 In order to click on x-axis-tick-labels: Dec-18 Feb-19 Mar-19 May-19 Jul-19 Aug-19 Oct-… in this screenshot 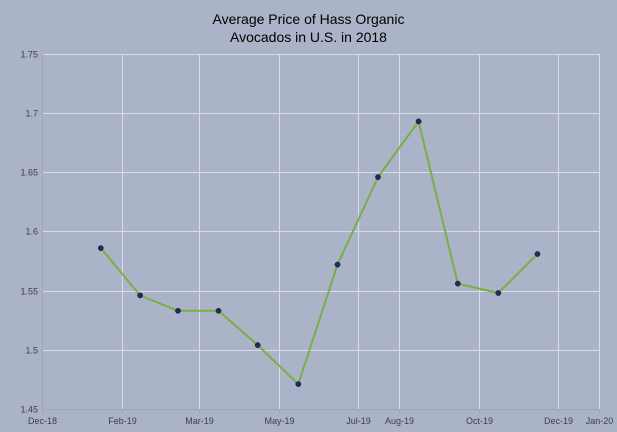, I will do `click(320, 421)`.